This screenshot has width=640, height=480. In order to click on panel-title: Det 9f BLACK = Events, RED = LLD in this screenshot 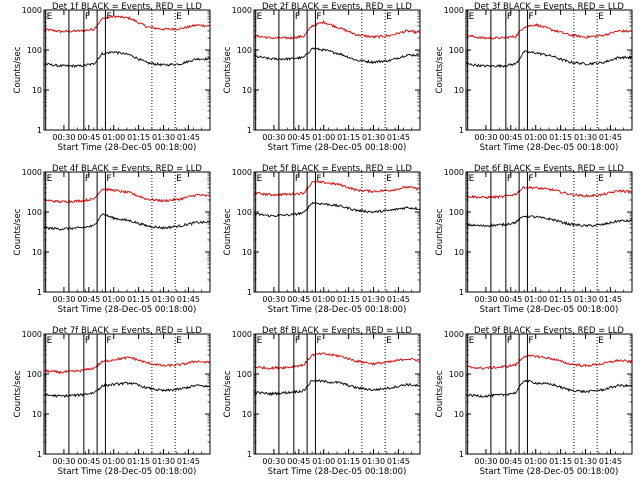, I will do `click(549, 331)`.